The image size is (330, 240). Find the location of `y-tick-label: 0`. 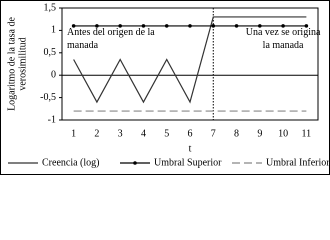

y-tick-label: 0 is located at coordinates (53, 74).